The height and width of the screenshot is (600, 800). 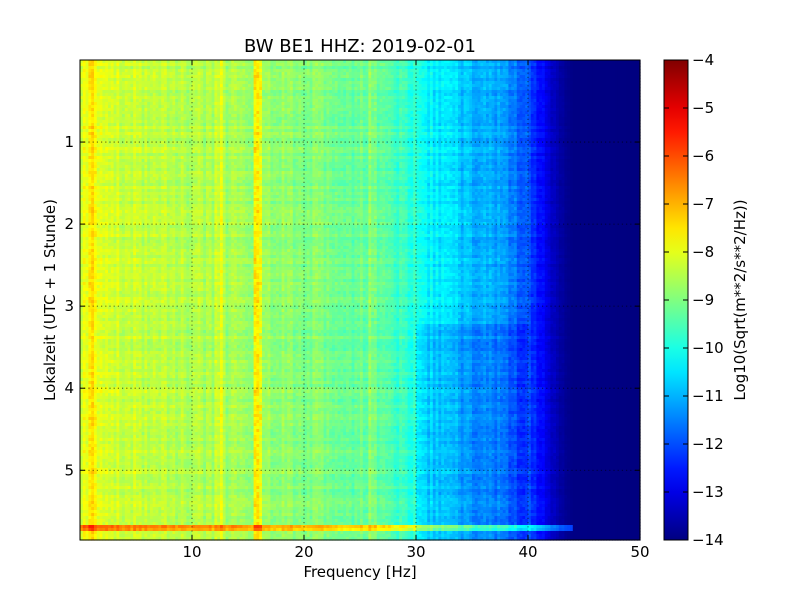 What do you see at coordinates (360, 46) in the screenshot?
I see `chart-title: BW BE1 HHZ: 2019-02-01` at bounding box center [360, 46].